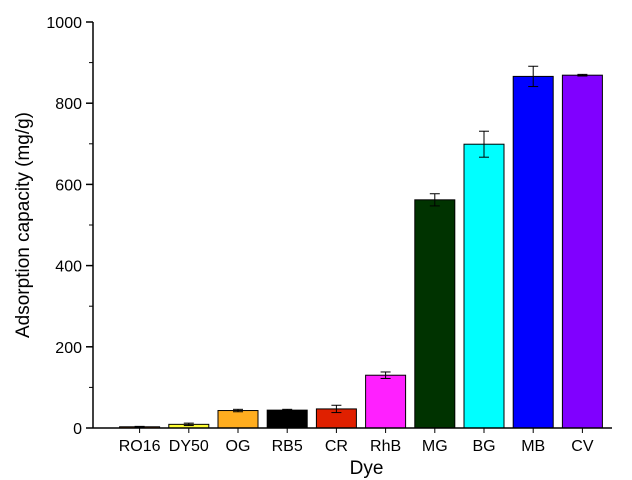  What do you see at coordinates (336, 446) in the screenshot?
I see `x-tick-label-cr: CR` at bounding box center [336, 446].